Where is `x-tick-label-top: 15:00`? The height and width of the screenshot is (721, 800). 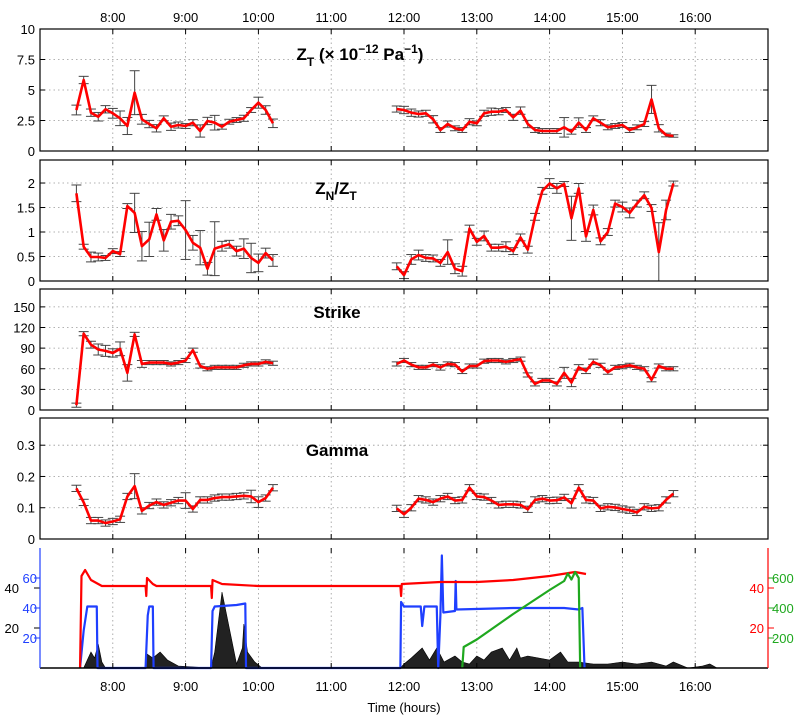 x-tick-label-top: 15:00 is located at coordinates (622, 17).